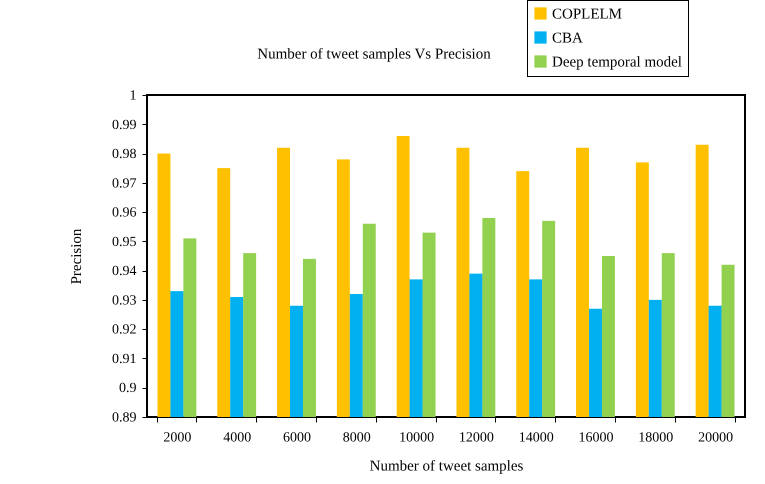  What do you see at coordinates (587, 14) in the screenshot?
I see `legend-label: COPLELM` at bounding box center [587, 14].